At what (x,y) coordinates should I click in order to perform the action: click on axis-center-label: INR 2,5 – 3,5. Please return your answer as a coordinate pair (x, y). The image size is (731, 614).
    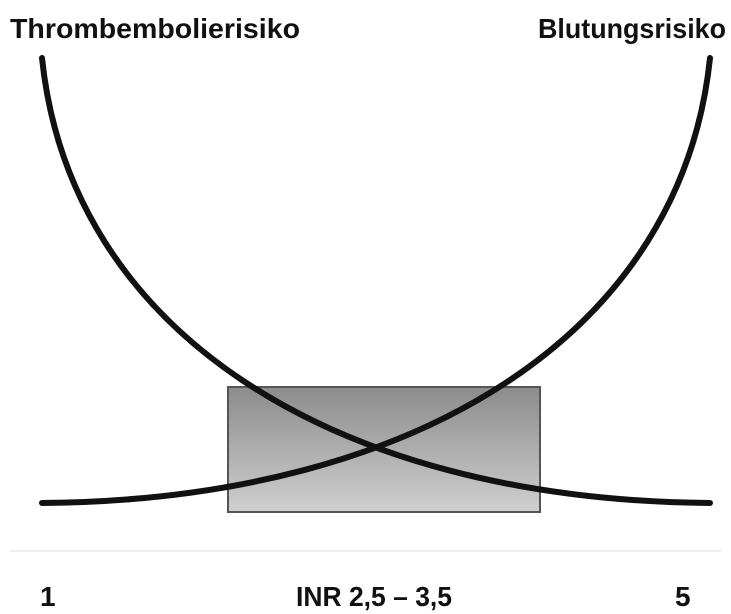
    Looking at the image, I should click on (374, 596).